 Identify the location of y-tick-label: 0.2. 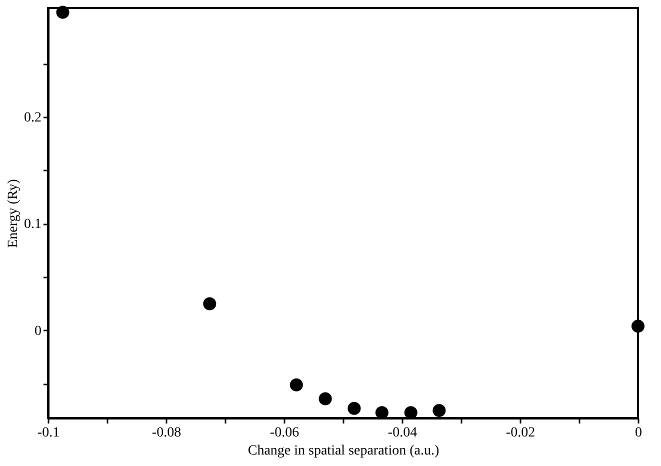
(33, 118).